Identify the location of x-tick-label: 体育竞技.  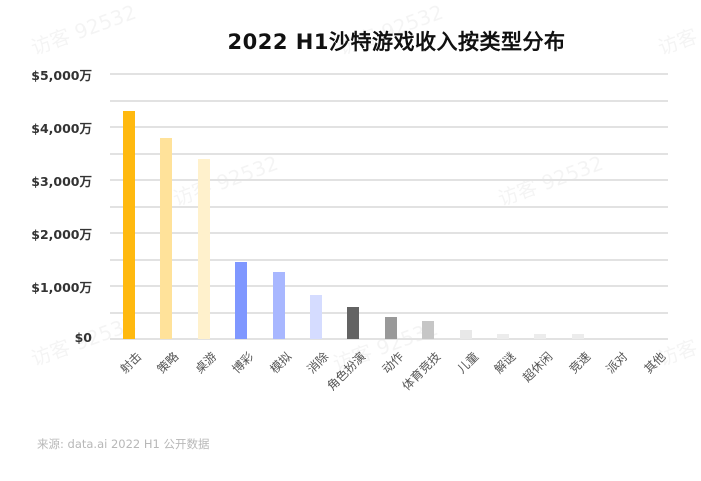
(421, 371).